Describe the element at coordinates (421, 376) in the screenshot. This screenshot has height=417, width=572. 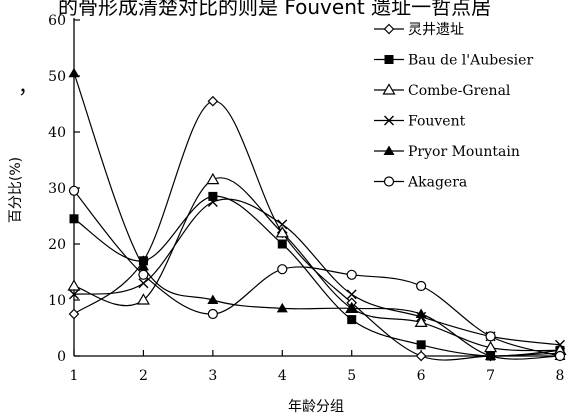
I see `x-tick-label: 6` at that location.